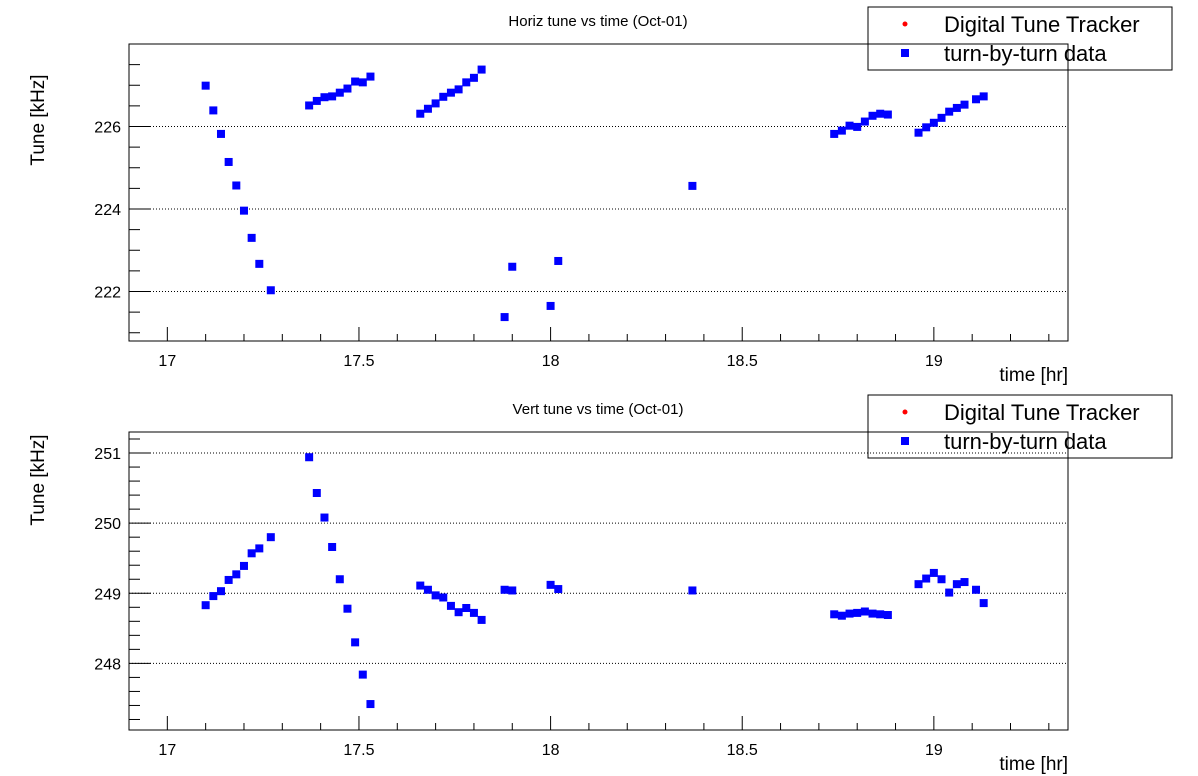  I want to click on legend-box, so click(1020, 426).